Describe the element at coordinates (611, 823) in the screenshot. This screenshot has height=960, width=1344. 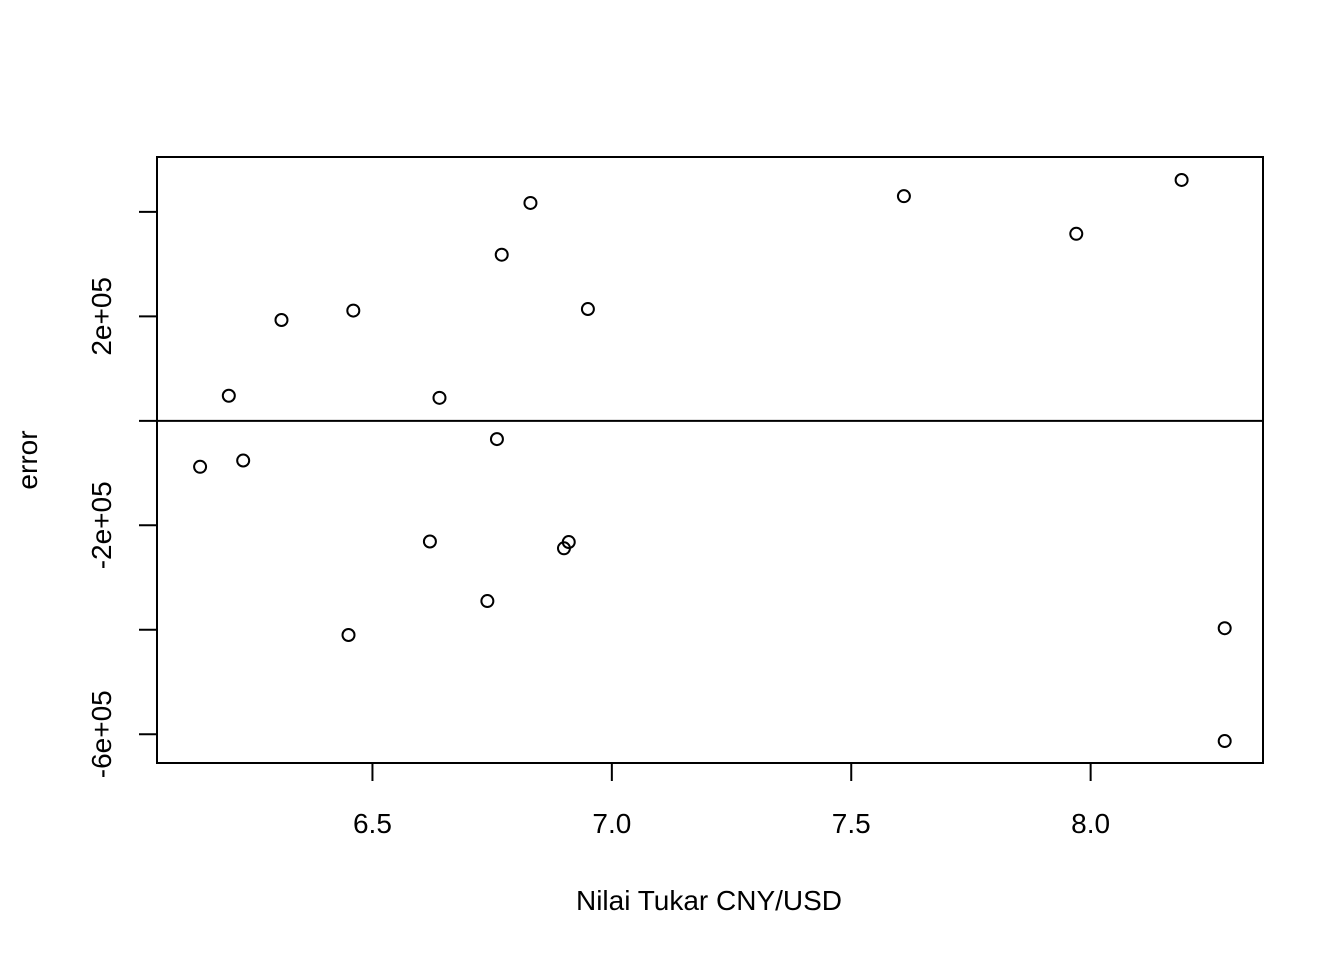
I see `x-tick-label: 7.0` at that location.